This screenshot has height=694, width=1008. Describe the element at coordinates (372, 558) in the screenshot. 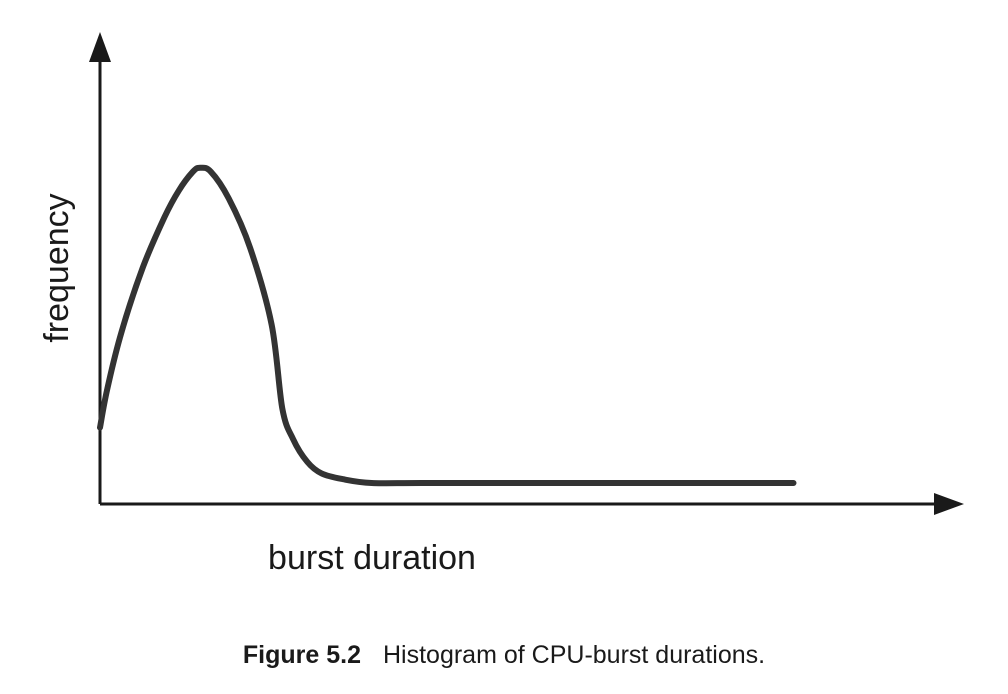

I see `x-axis-label: burst duration` at that location.